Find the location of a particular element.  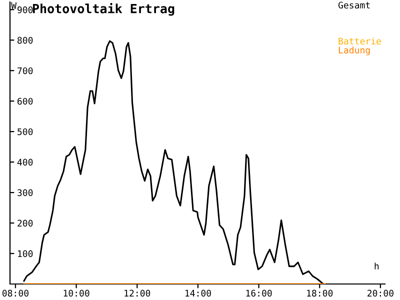

y-tick-label: 600 is located at coordinates (25, 101).